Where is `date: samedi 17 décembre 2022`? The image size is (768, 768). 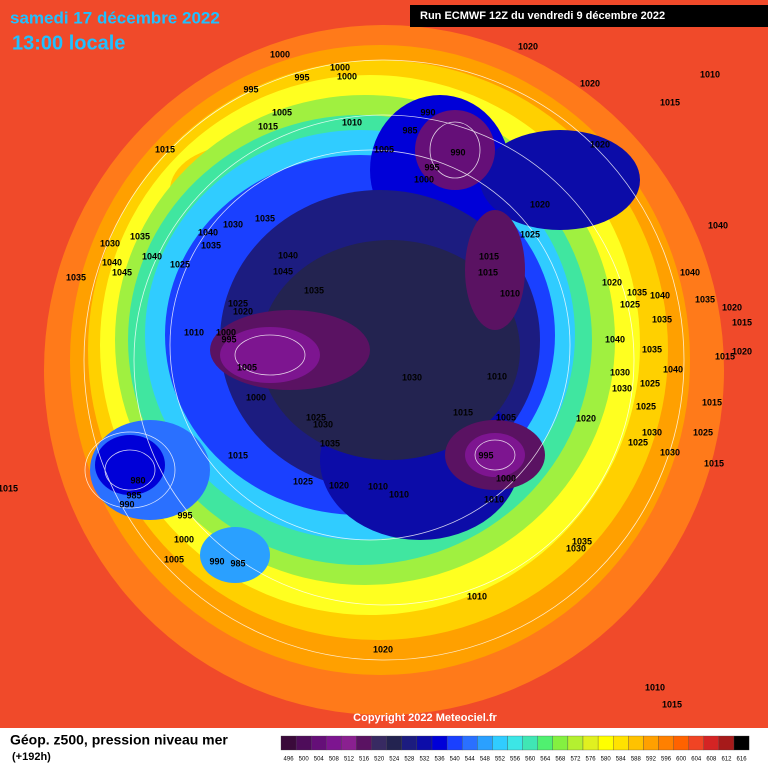 date: samedi 17 décembre 2022 is located at coordinates (115, 17).